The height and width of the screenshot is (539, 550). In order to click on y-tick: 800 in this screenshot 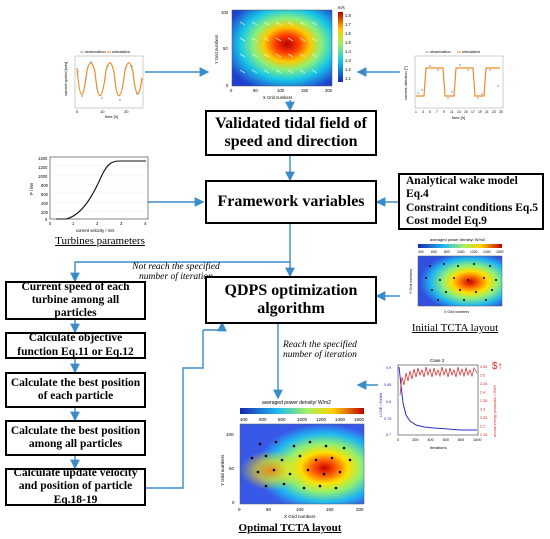, I will do `click(45, 185)`.